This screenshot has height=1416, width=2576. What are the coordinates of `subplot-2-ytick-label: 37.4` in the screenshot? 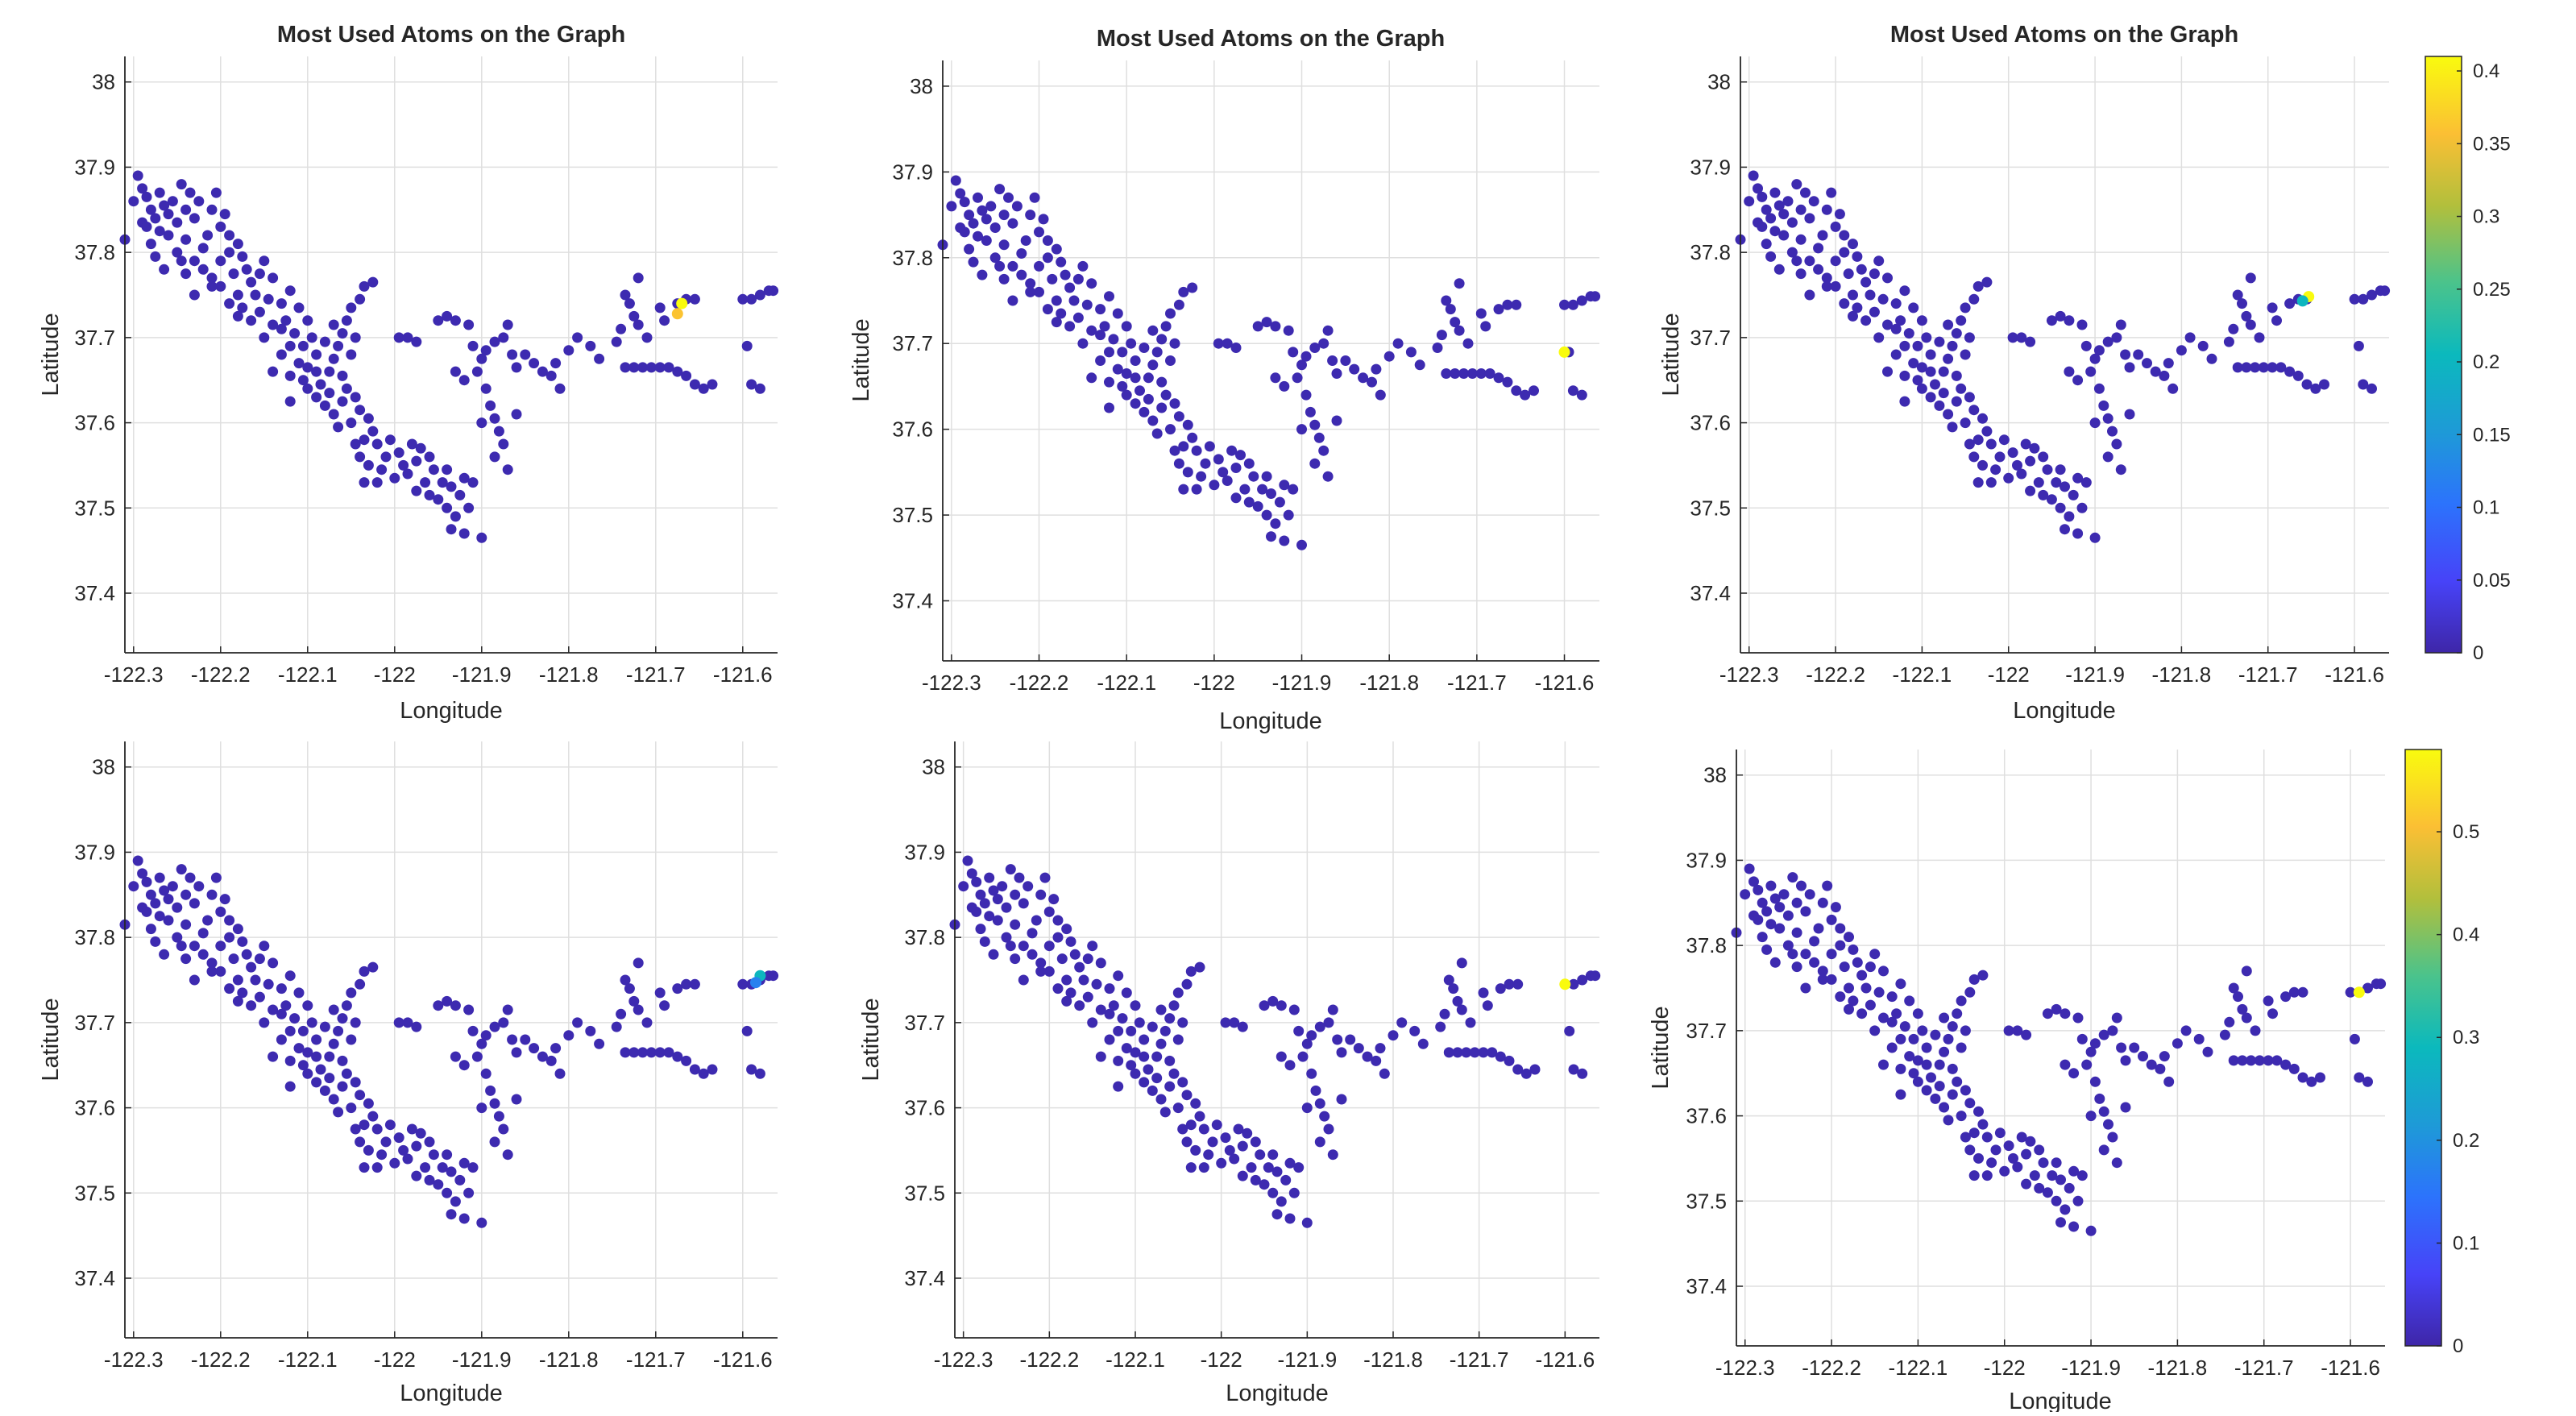 It's located at (913, 601).